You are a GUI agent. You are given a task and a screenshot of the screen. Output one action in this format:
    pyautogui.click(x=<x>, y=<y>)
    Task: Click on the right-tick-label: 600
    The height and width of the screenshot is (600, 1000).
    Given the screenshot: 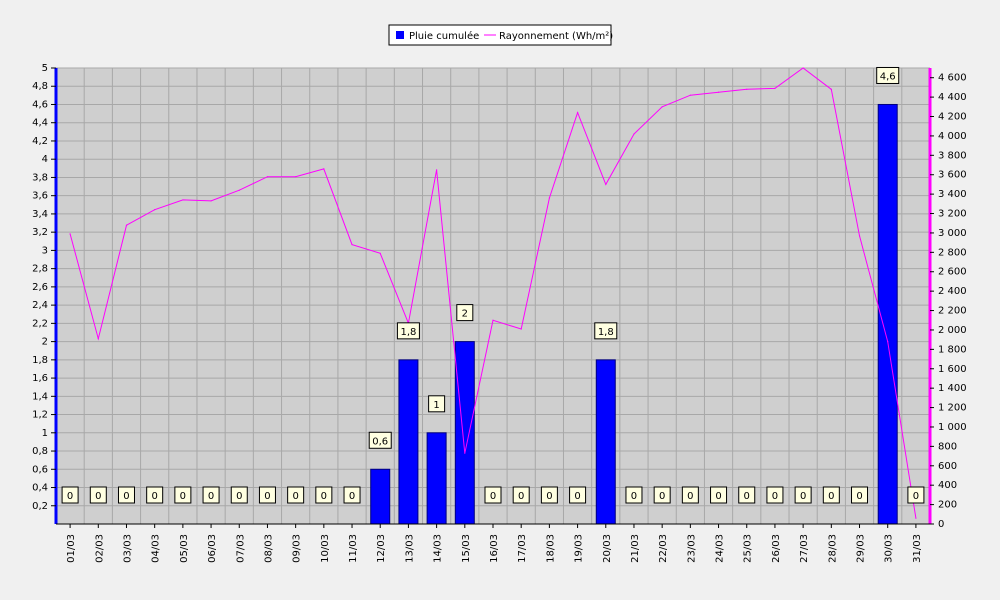 What is the action you would take?
    pyautogui.click(x=947, y=466)
    